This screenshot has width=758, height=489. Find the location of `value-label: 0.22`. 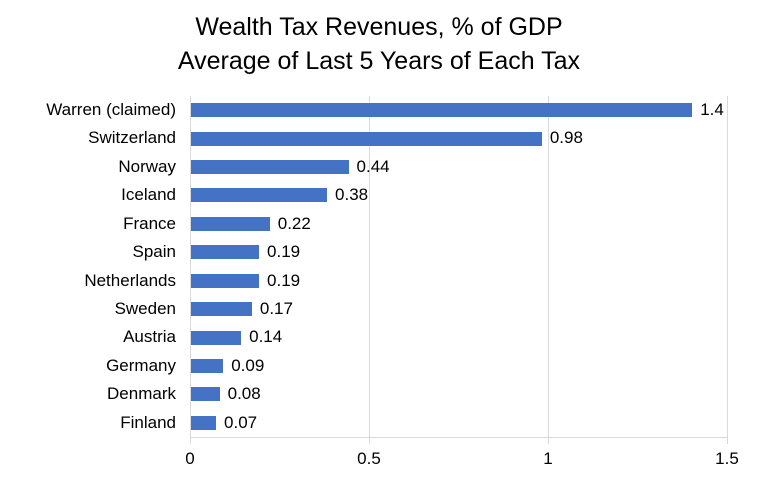

value-label: 0.22 is located at coordinates (294, 223).